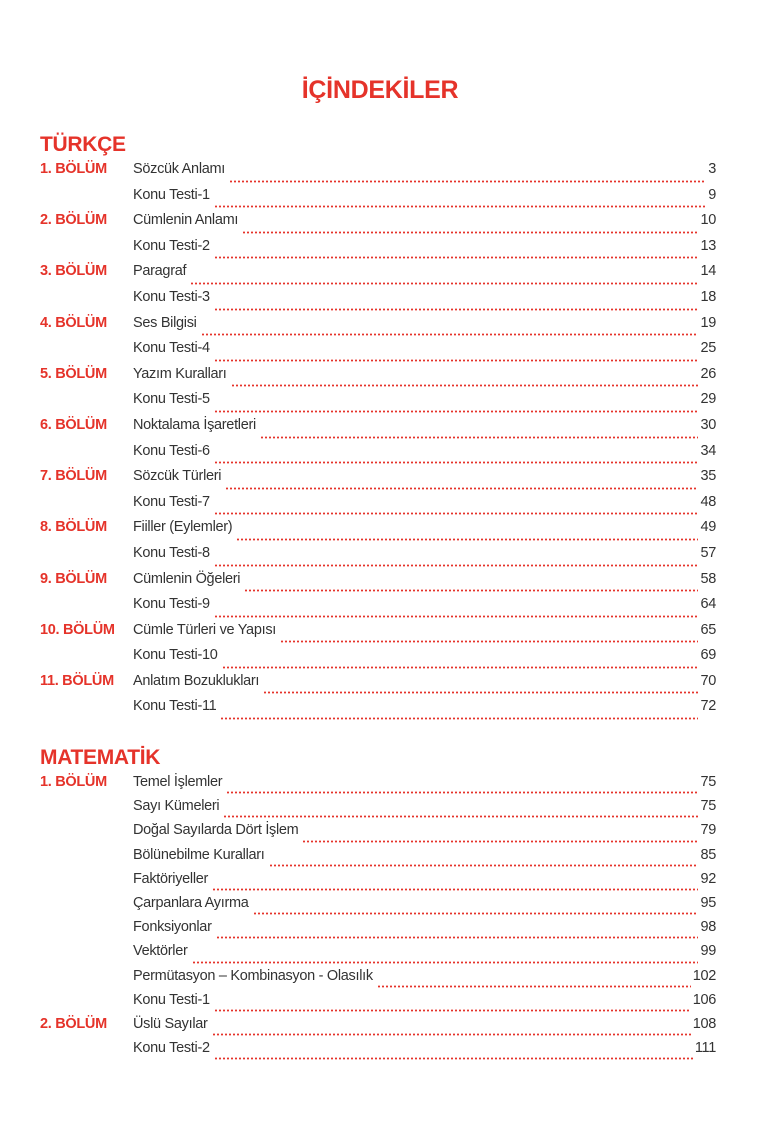 The image size is (760, 1140). I want to click on topic-title: Konu Testi-7, so click(171, 501).